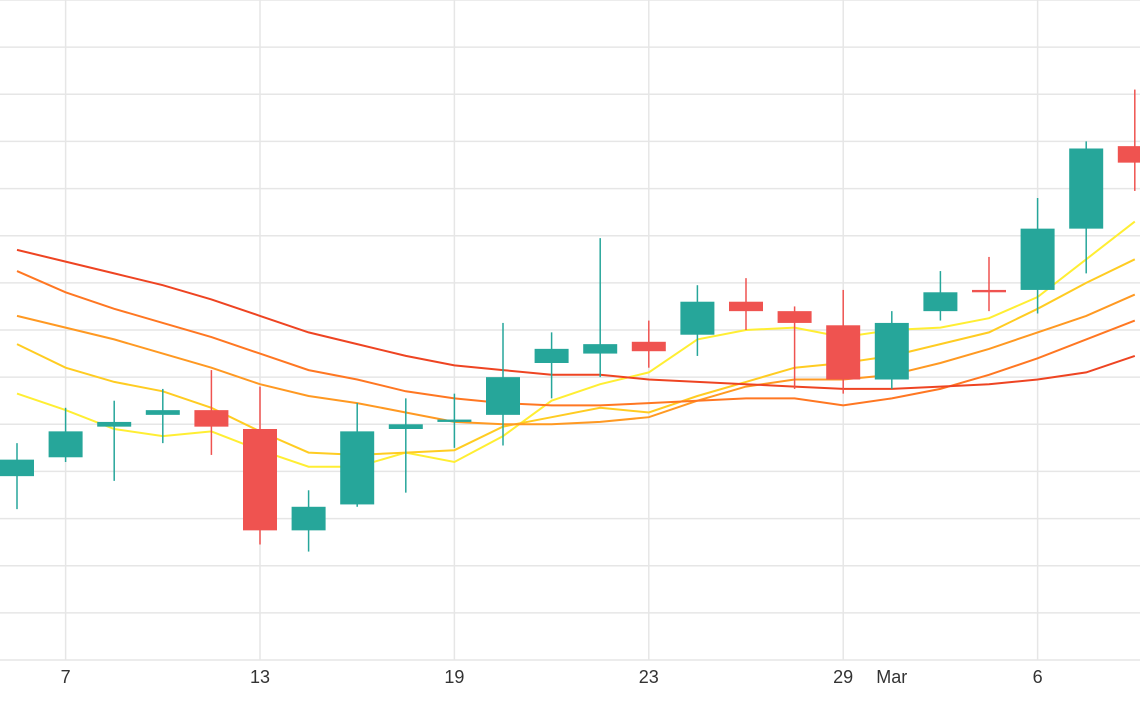 Image resolution: width=1140 pixels, height=710 pixels. What do you see at coordinates (649, 677) in the screenshot?
I see `x-tick-label: 23` at bounding box center [649, 677].